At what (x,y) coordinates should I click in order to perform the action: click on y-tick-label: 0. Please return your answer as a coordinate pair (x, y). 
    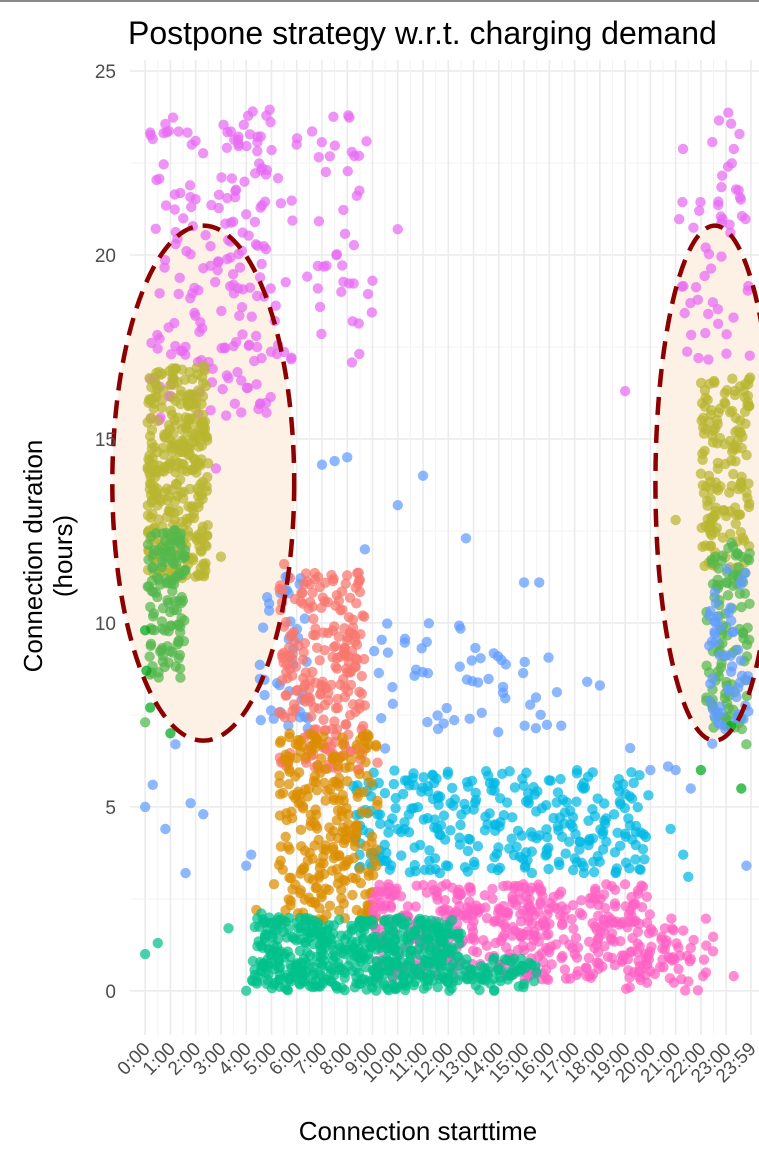
    Looking at the image, I should click on (110, 992).